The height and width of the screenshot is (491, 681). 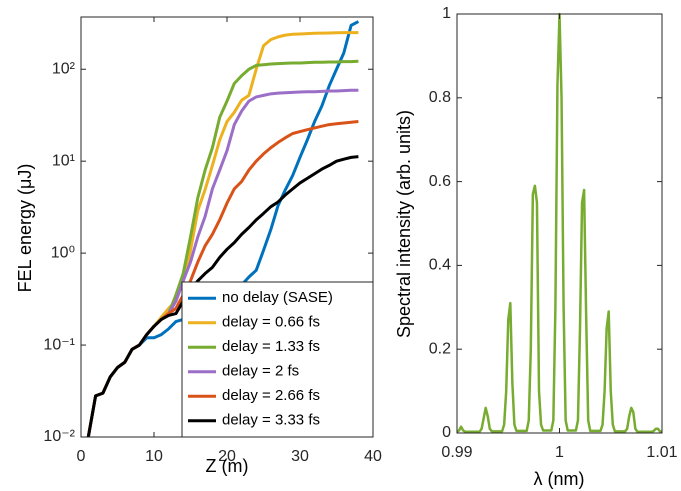 I want to click on y-tick-label: 10⁻¹, so click(x=59, y=344).